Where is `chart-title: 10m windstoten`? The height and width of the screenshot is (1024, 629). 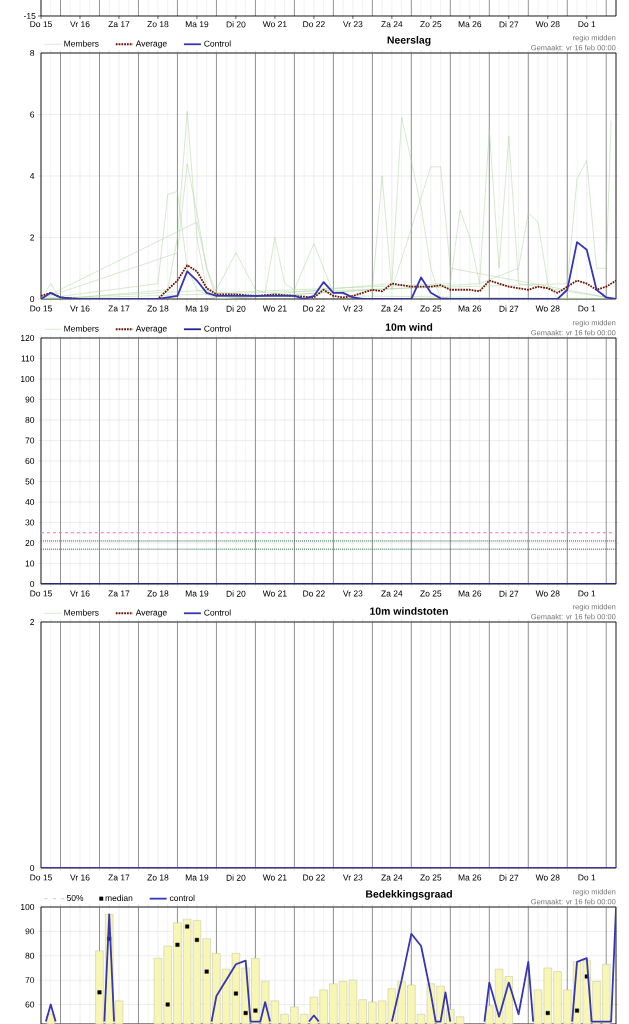 chart-title: 10m windstoten is located at coordinates (409, 611).